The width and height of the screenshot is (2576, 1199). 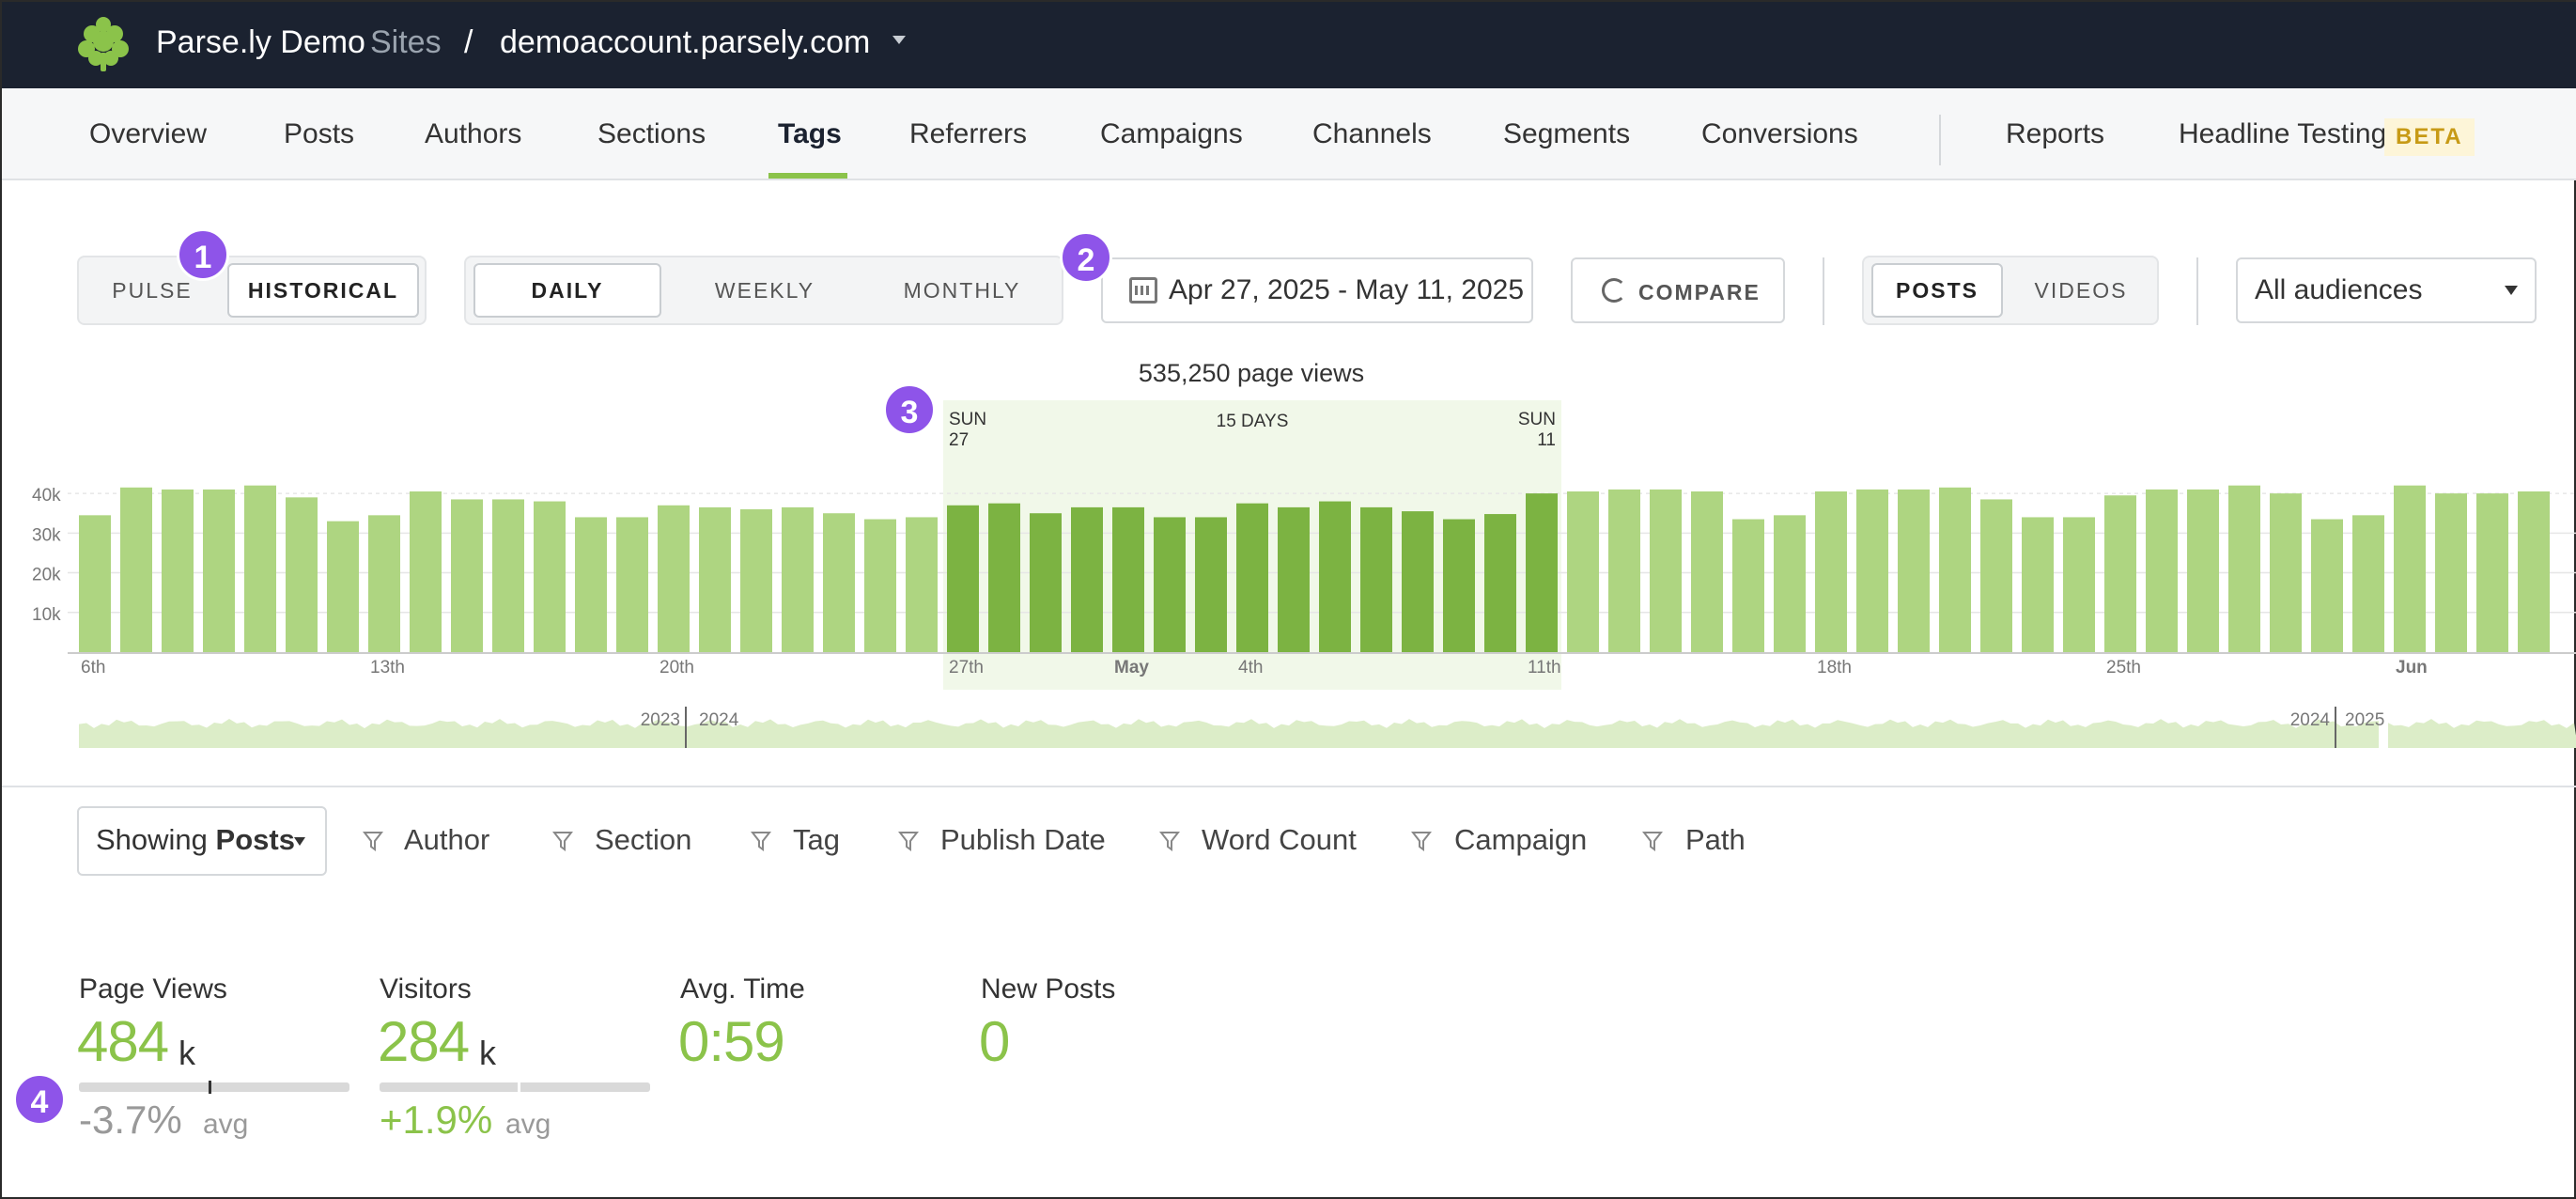 I want to click on filter-campaign: Campaign, so click(x=1521, y=840).